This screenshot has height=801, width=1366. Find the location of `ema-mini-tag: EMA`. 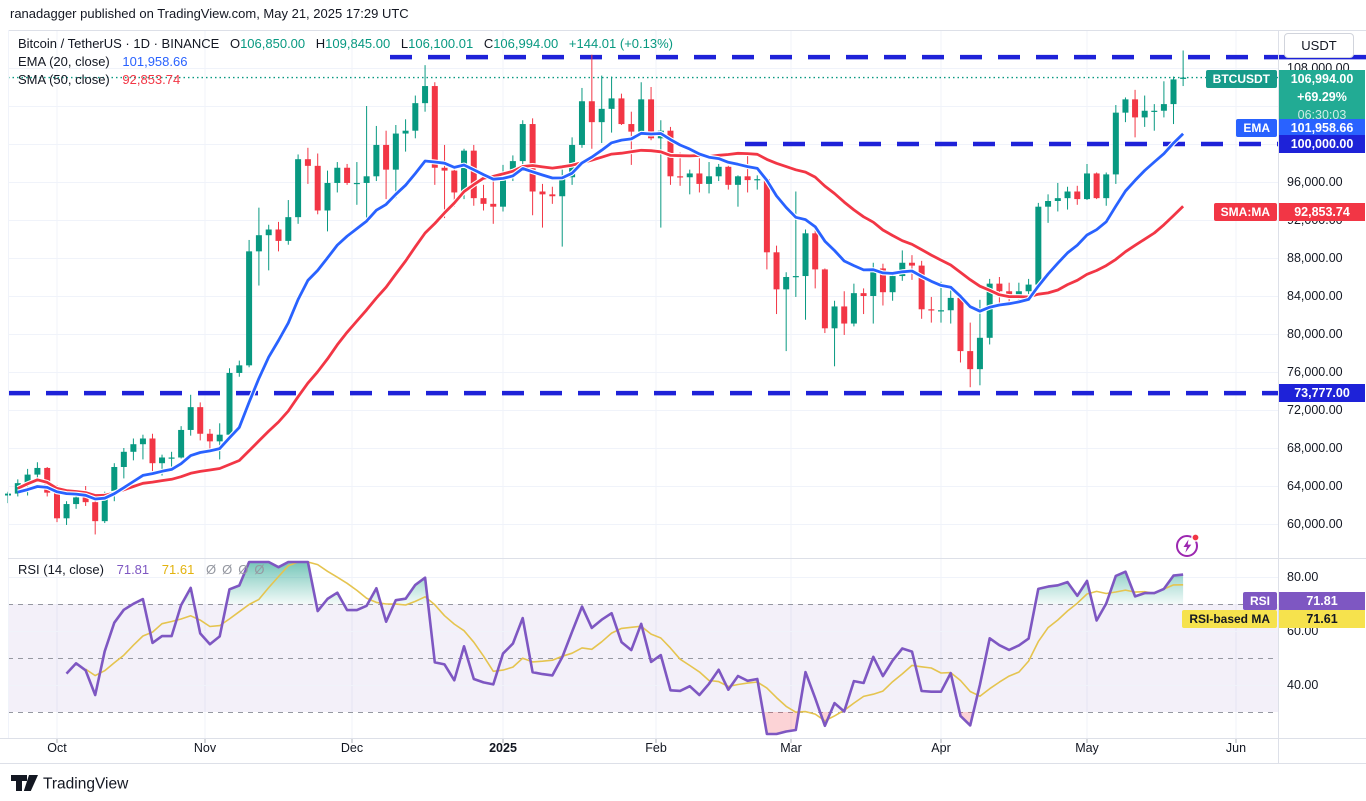

ema-mini-tag: EMA is located at coordinates (1256, 128).